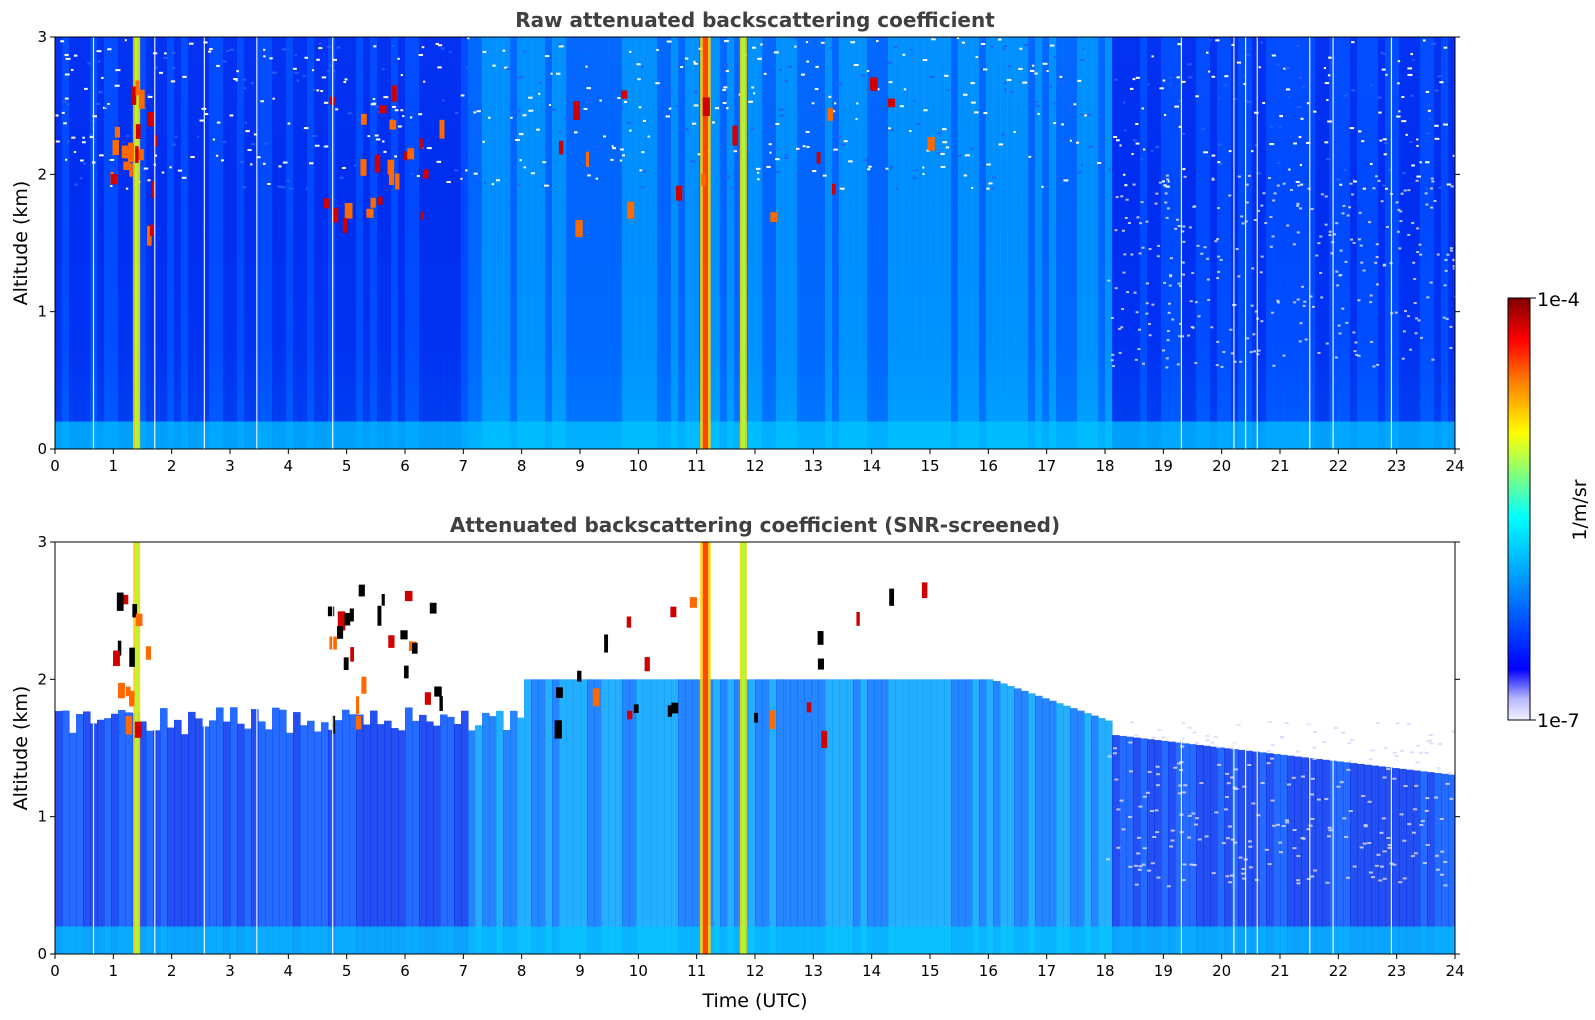 The height and width of the screenshot is (1020, 1595). What do you see at coordinates (1580, 509) in the screenshot?
I see `colorbar-unit-label: 1/m/sr` at bounding box center [1580, 509].